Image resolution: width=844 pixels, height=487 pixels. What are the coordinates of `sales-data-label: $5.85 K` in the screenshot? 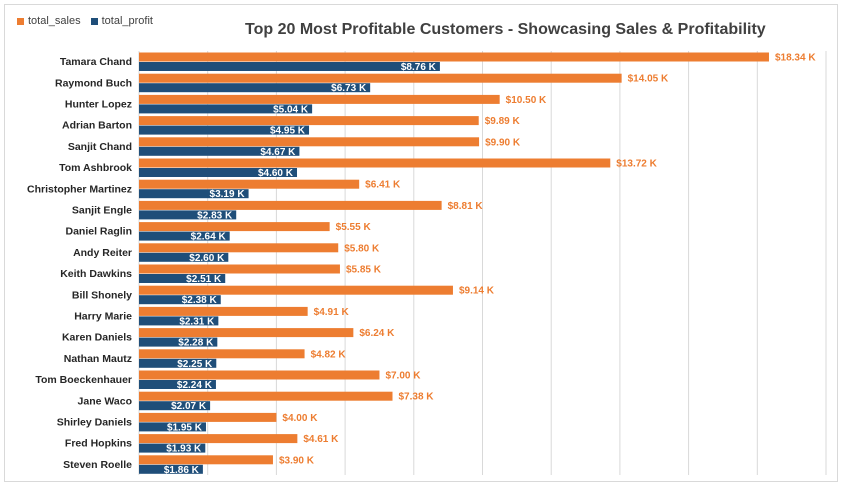 It's located at (364, 270).